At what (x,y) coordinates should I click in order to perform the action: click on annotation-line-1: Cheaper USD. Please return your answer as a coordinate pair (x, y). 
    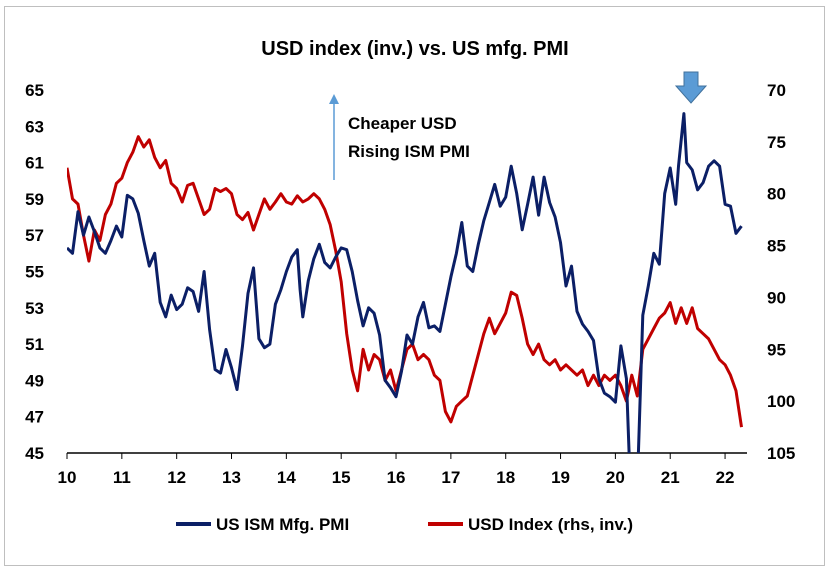
    Looking at the image, I should click on (402, 123).